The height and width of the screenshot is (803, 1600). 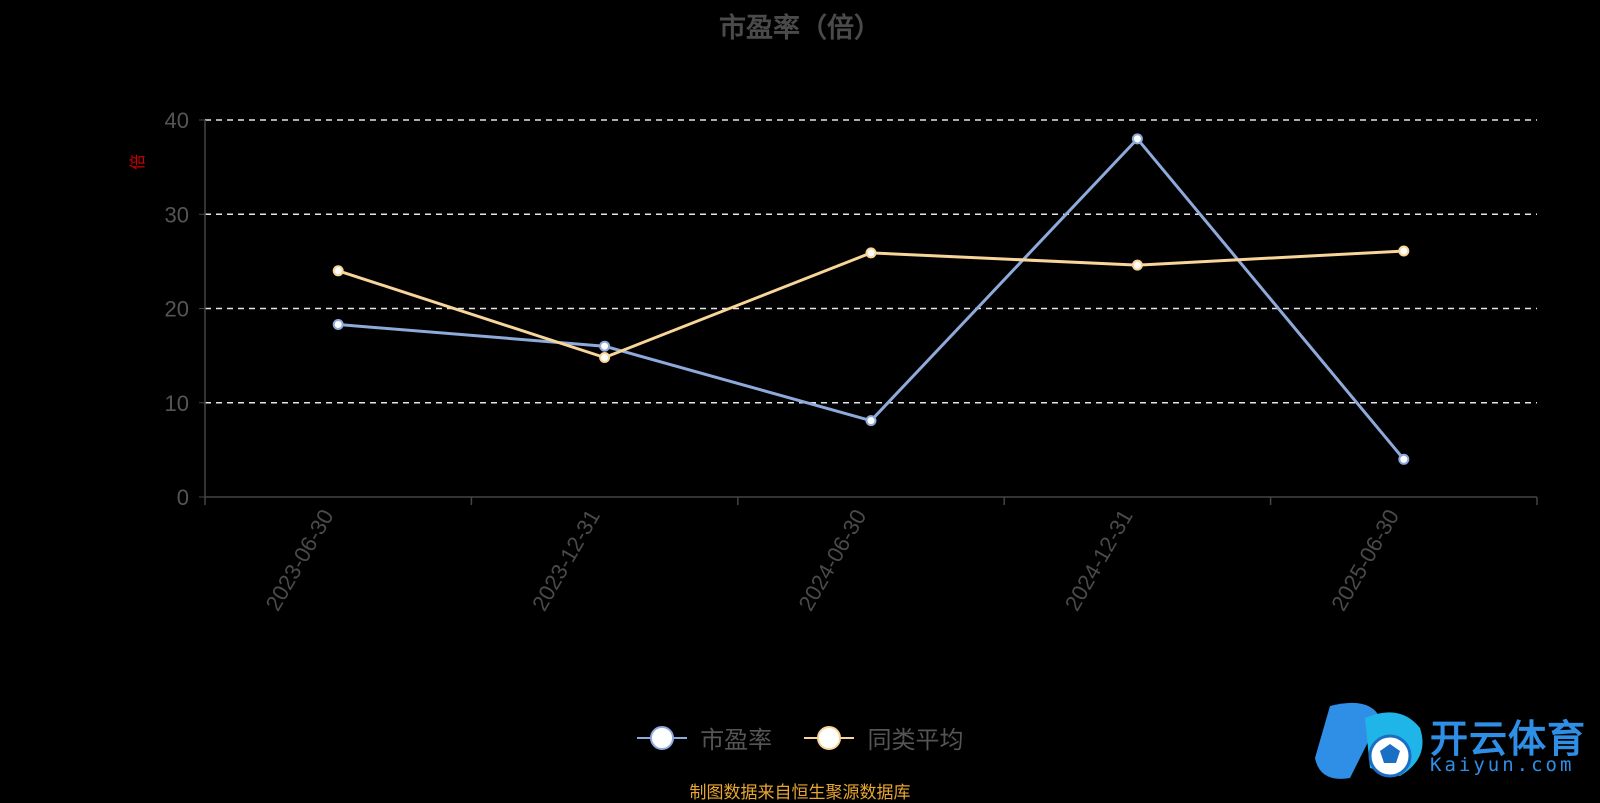 I want to click on y-tick-label: 10, so click(x=177, y=403).